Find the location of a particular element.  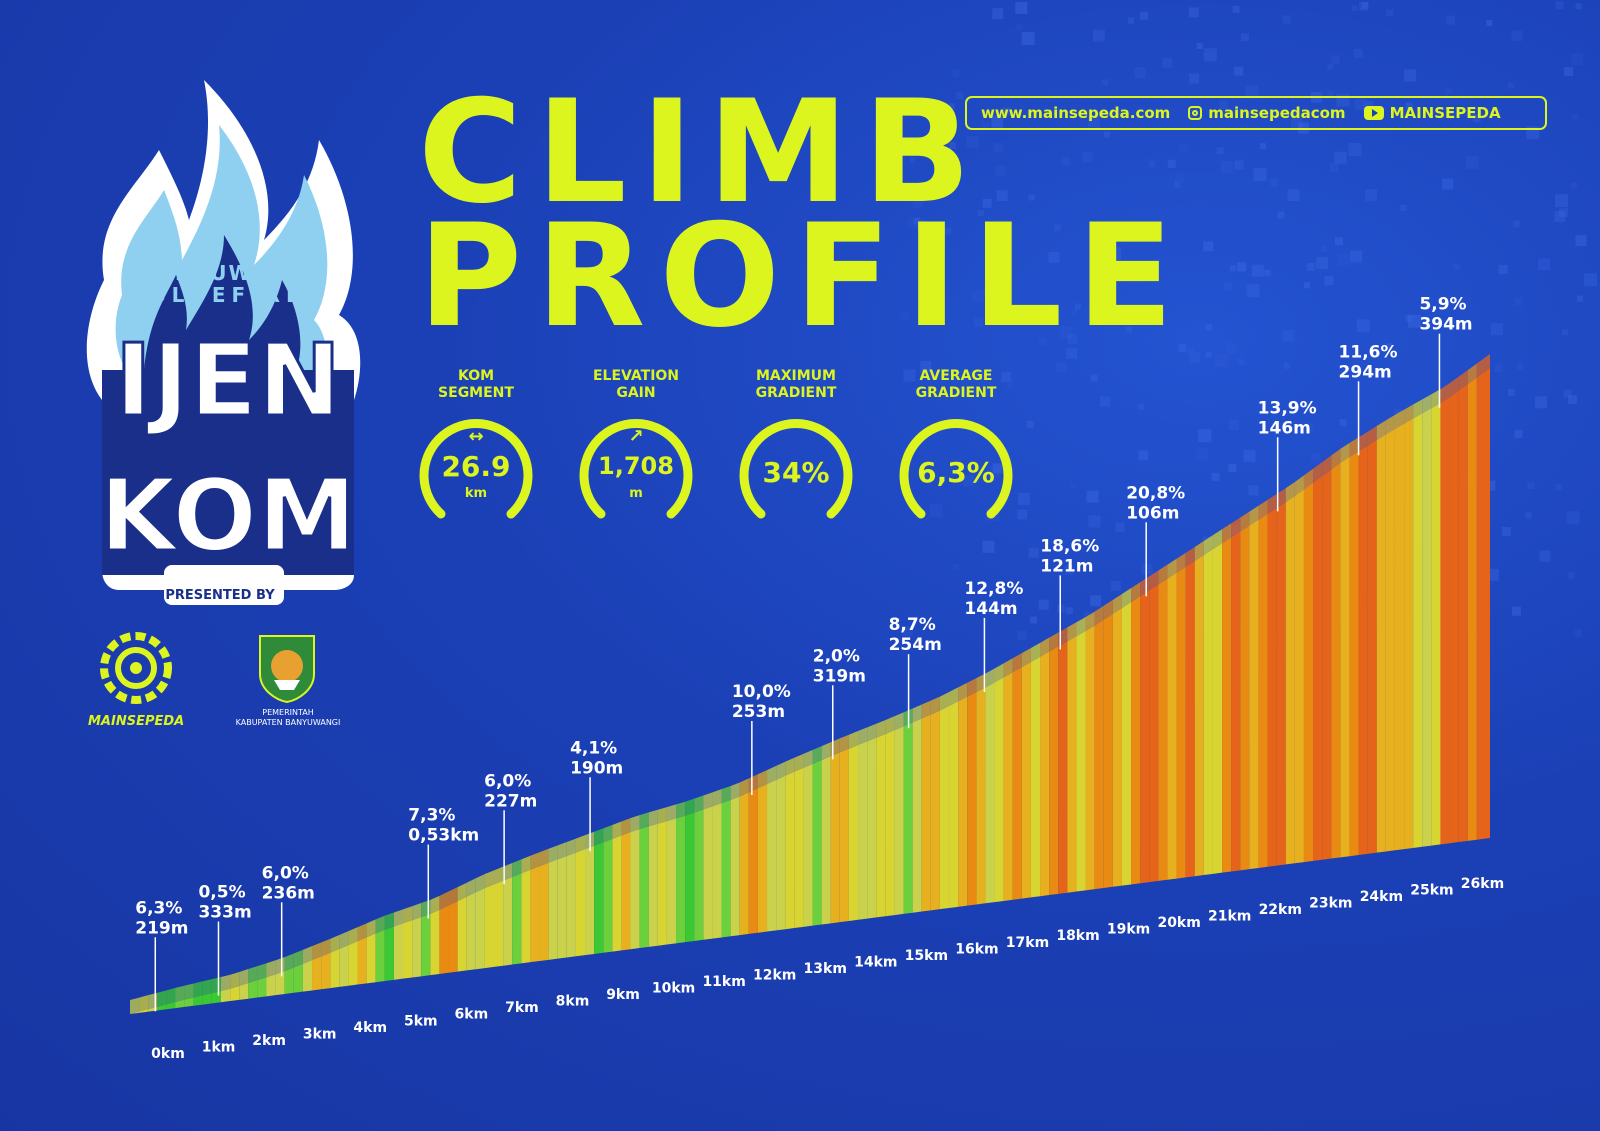

website-link: www.mainsepeda.com is located at coordinates (1075, 113).